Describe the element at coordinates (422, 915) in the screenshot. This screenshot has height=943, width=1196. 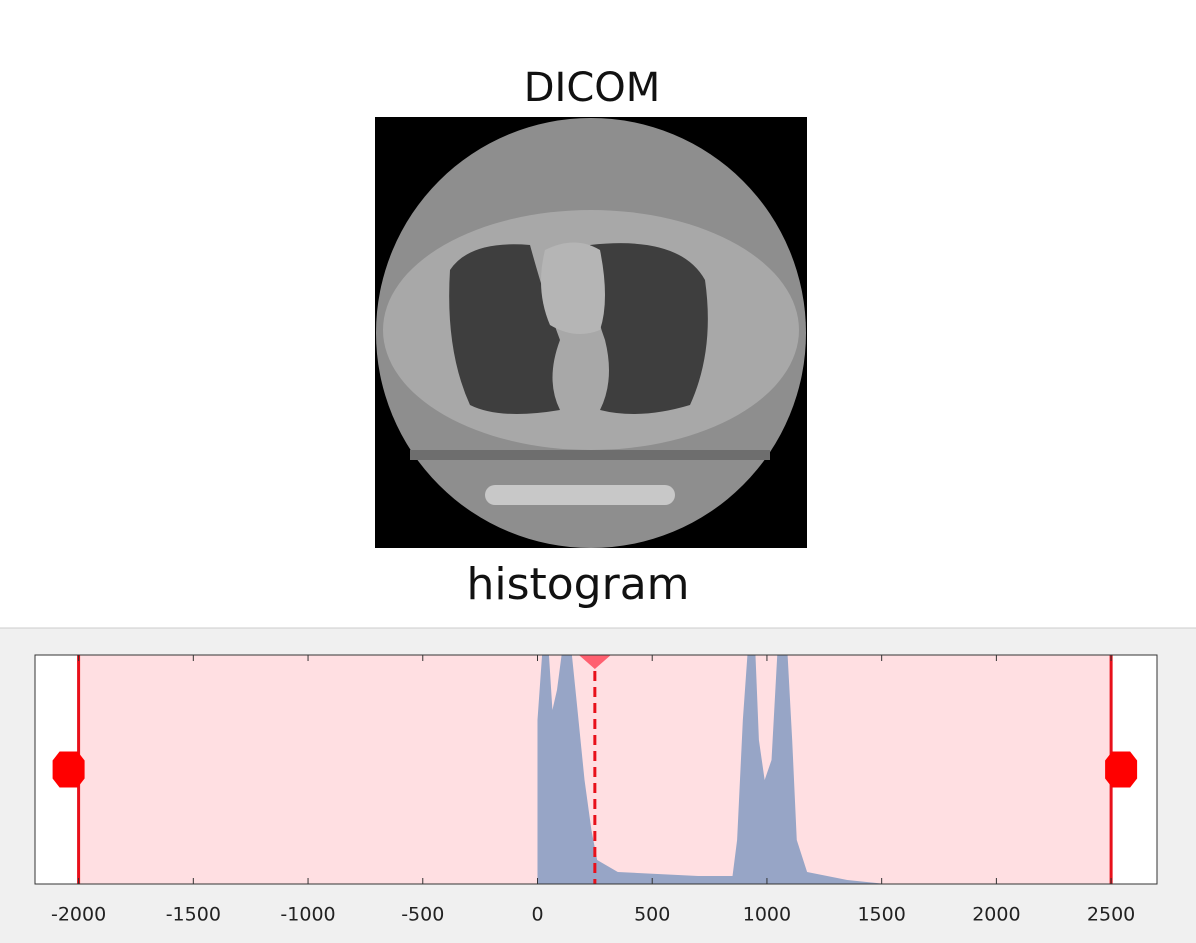
I see `x-tick-label: -500` at that location.